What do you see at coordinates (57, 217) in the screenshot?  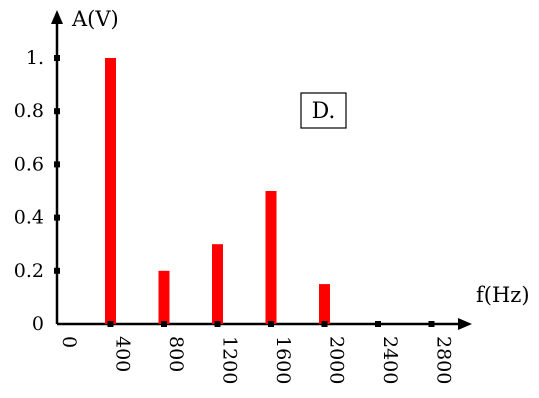 I see `y-tick-mark-0.4` at bounding box center [57, 217].